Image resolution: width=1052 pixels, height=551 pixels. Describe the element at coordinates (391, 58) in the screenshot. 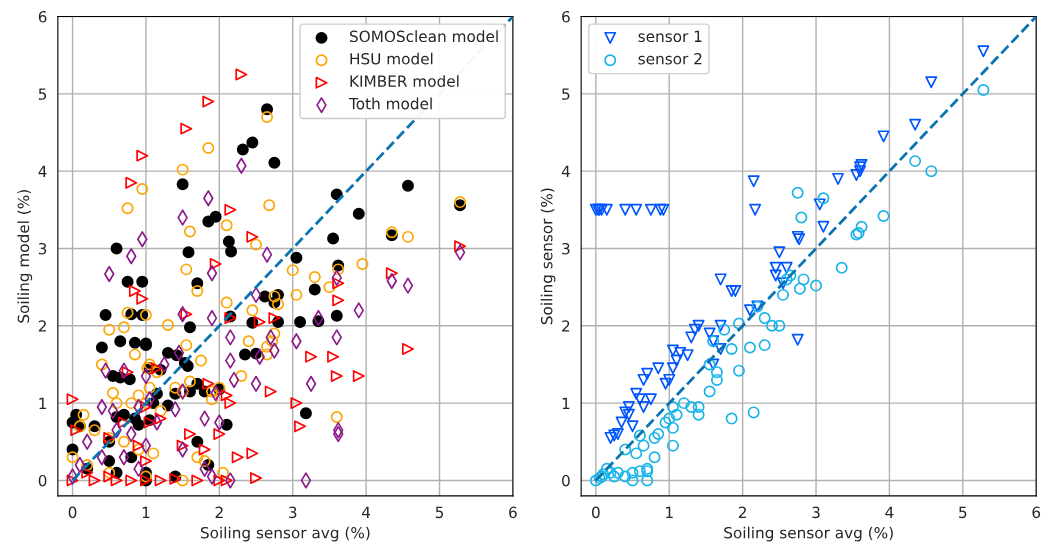

I see `legend-label: HSU model` at that location.